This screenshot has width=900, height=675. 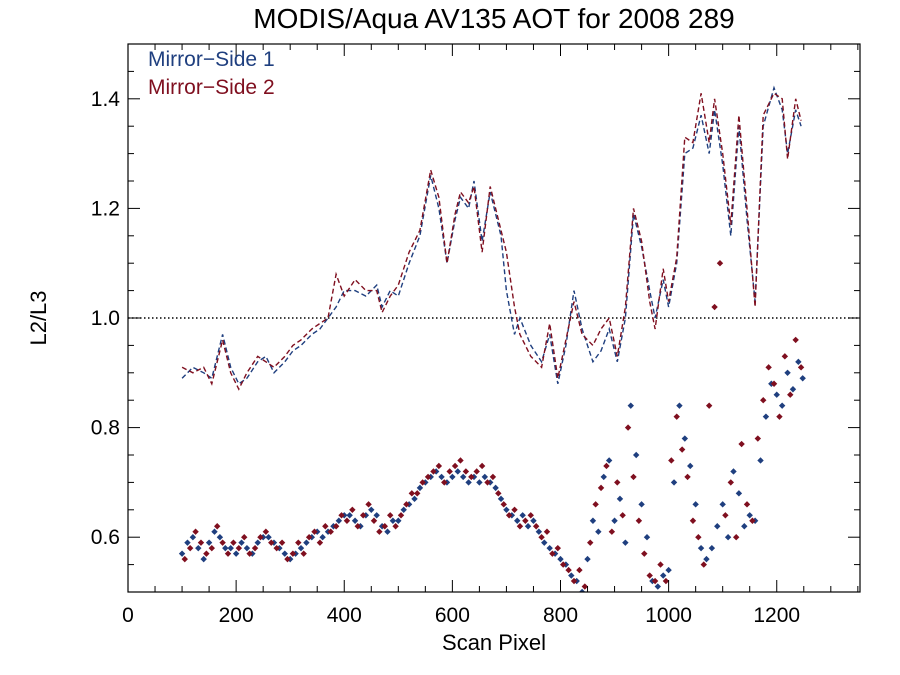 I want to click on x-tick-label: 1200, so click(x=776, y=615).